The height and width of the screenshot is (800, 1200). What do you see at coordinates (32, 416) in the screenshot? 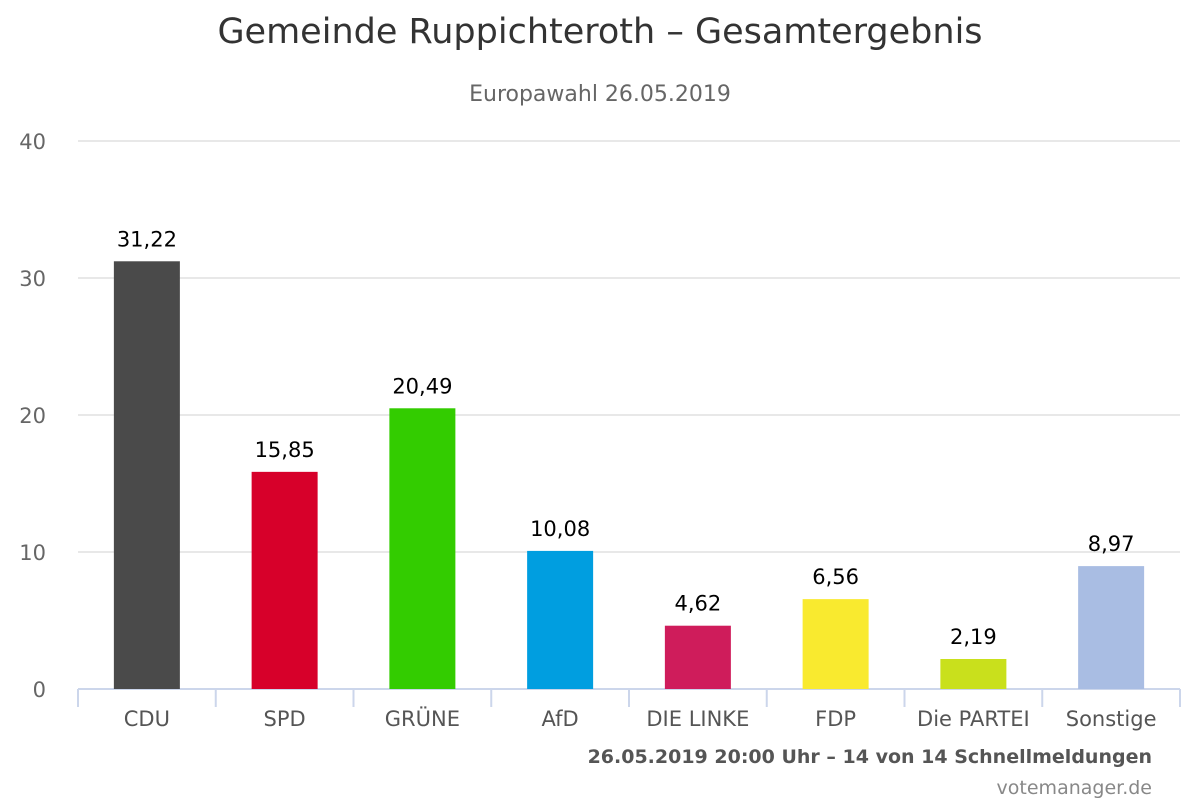
I see `y-tick-label: 20` at bounding box center [32, 416].